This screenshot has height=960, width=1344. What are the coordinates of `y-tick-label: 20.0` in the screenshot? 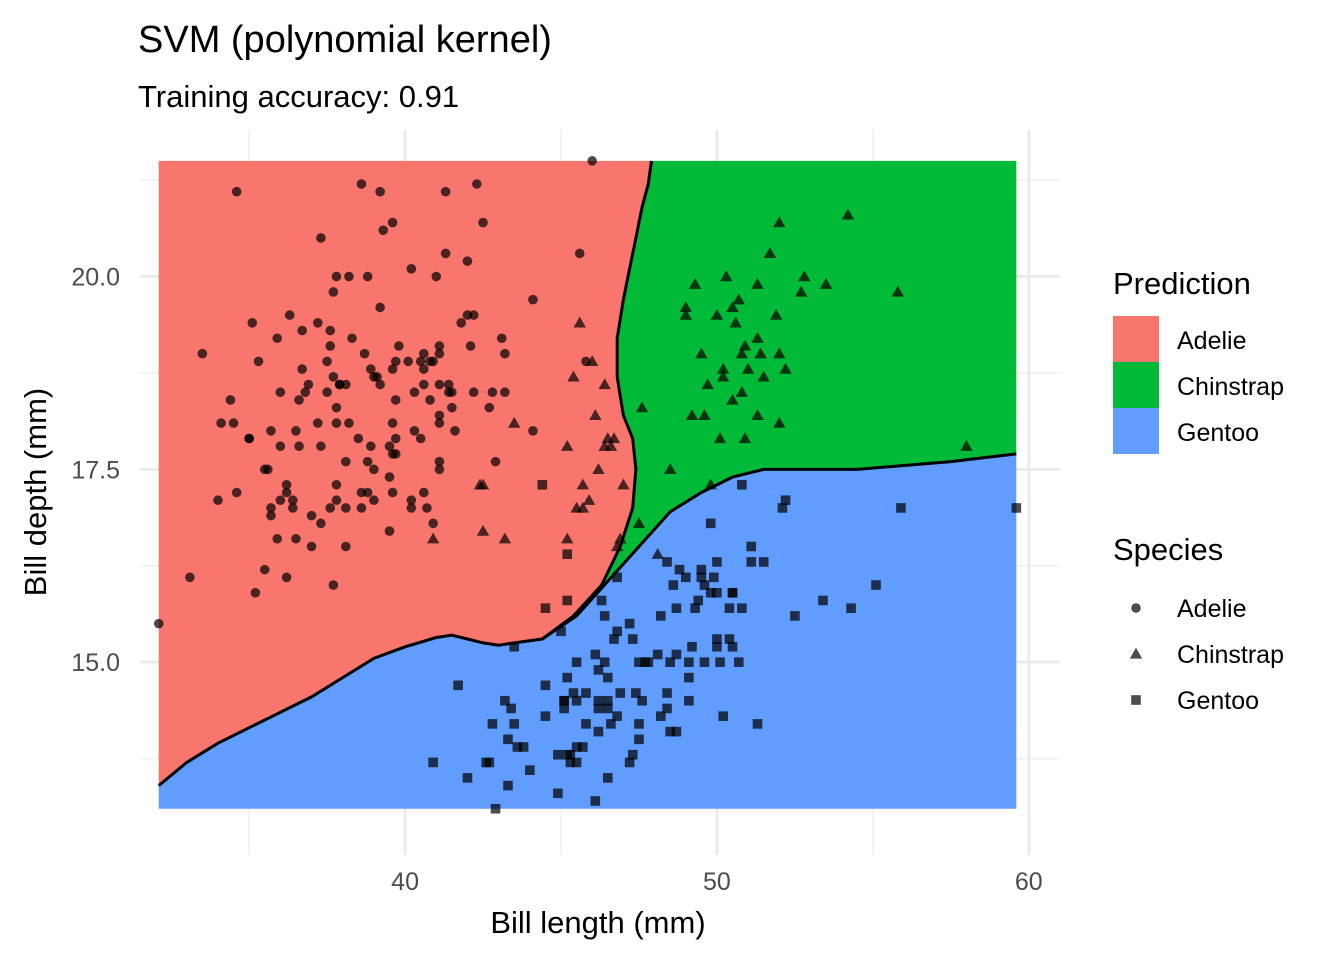 It's located at (95, 278).